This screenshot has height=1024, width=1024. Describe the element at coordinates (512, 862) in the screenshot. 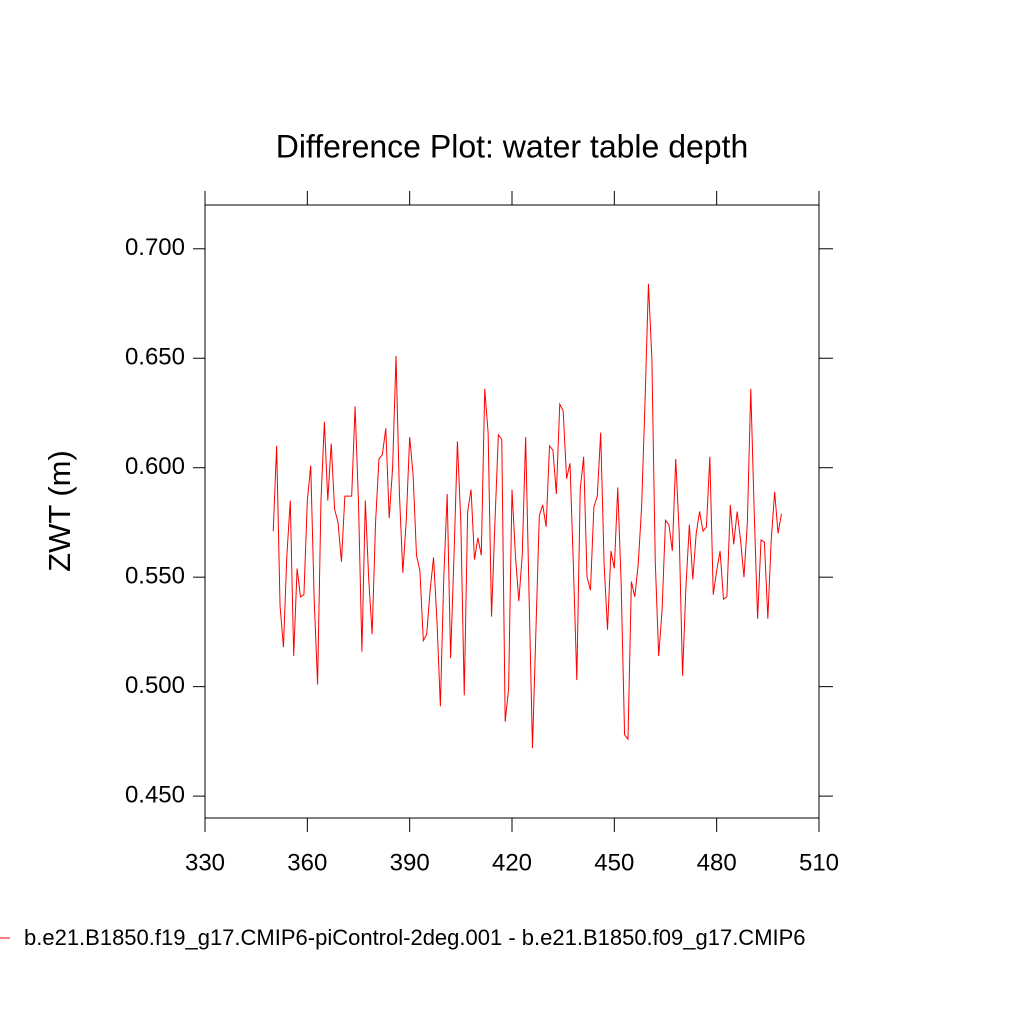

I see `x-tick-label: 420` at that location.